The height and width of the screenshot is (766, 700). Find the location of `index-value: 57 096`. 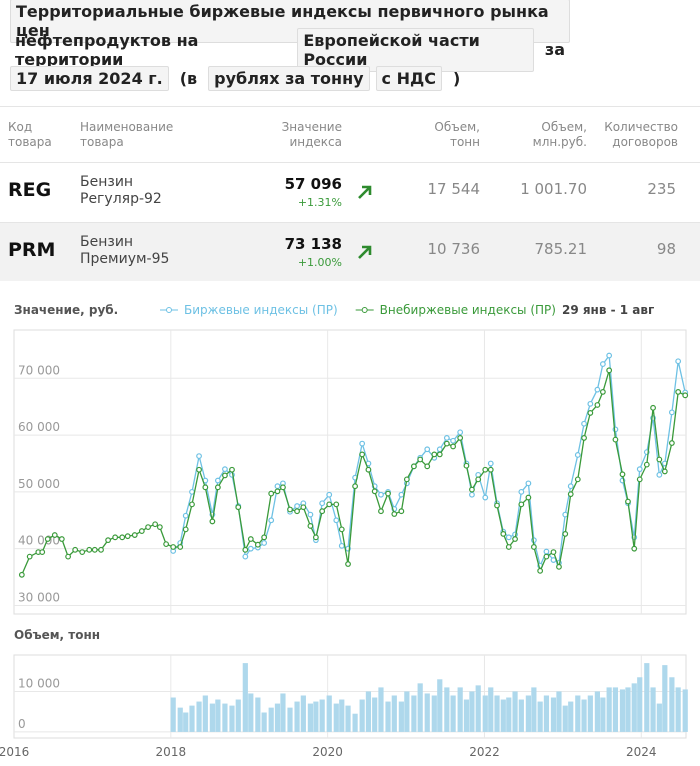

index-value: 57 096 is located at coordinates (313, 184).